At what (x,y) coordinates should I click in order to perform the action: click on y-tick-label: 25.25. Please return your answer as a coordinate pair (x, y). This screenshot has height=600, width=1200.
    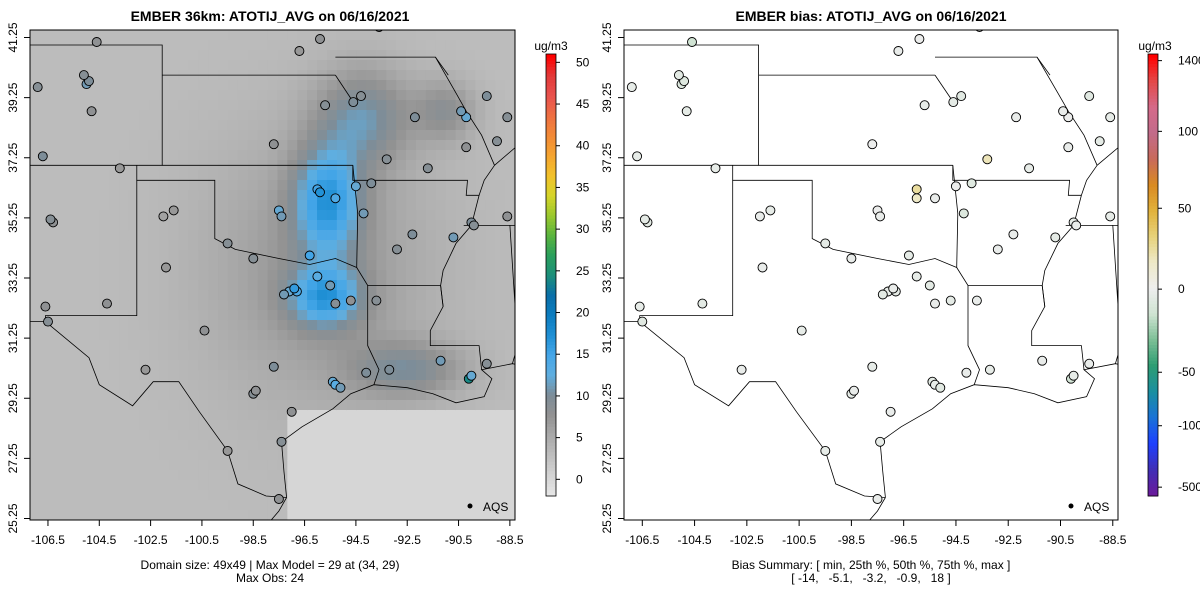
    Looking at the image, I should click on (607, 518).